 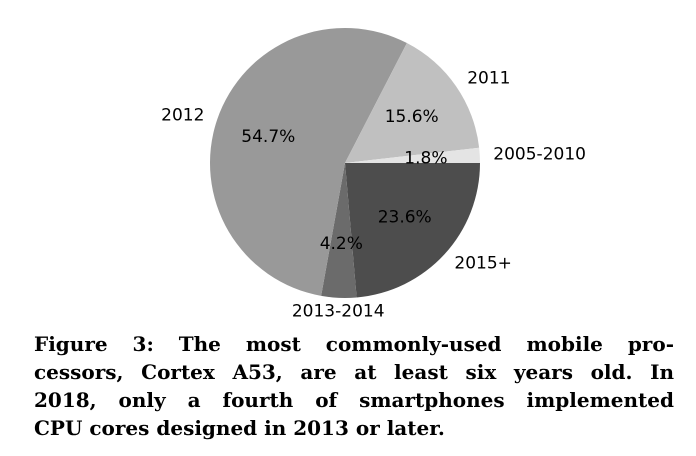 I want to click on caption-line-4: CPU cores designed in 2013 or later., so click(x=239, y=428).